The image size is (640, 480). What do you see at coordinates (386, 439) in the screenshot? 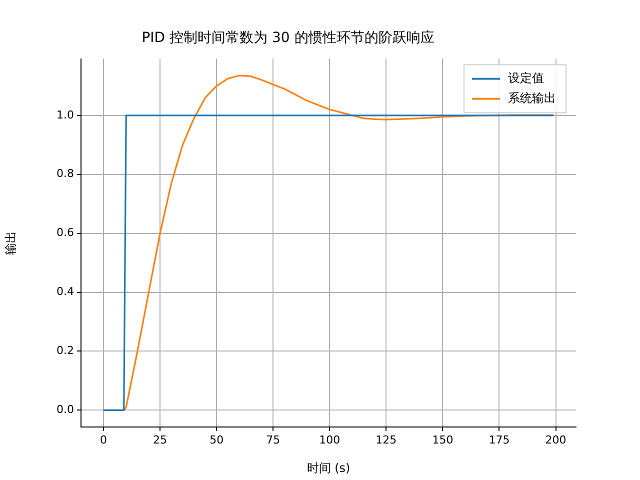
I see `x-tick-label: 125` at bounding box center [386, 439].